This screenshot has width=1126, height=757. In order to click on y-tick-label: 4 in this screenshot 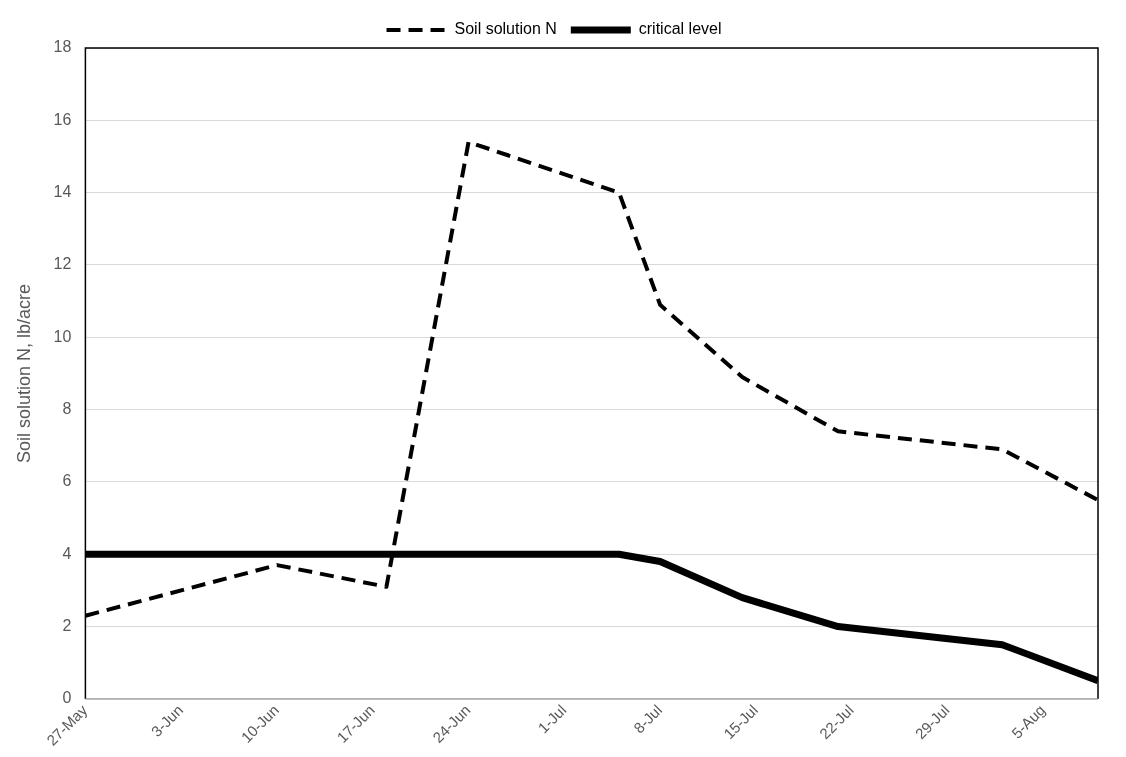, I will do `click(67, 553)`.